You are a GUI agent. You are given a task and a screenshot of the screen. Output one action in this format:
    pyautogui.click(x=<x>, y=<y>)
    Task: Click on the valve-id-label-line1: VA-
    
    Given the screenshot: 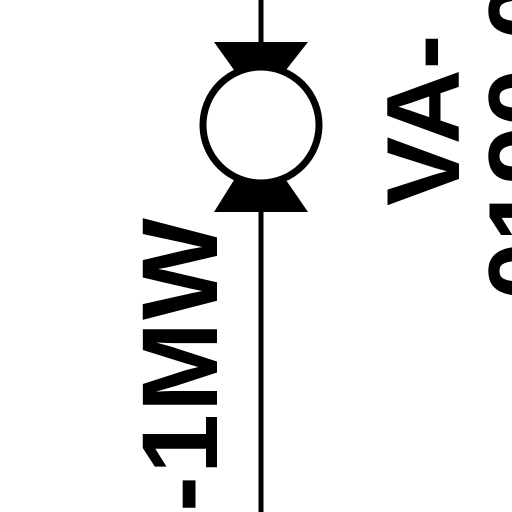 What is the action you would take?
    pyautogui.click(x=424, y=120)
    